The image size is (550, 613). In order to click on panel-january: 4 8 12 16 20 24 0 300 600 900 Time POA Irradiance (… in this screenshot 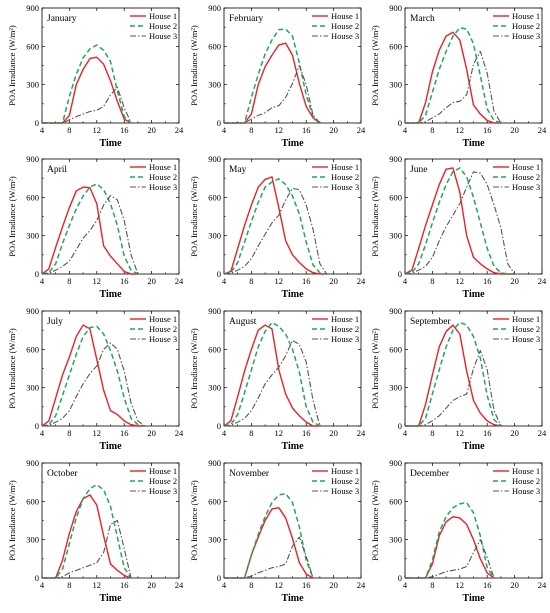, I will do `click(95, 76)`.